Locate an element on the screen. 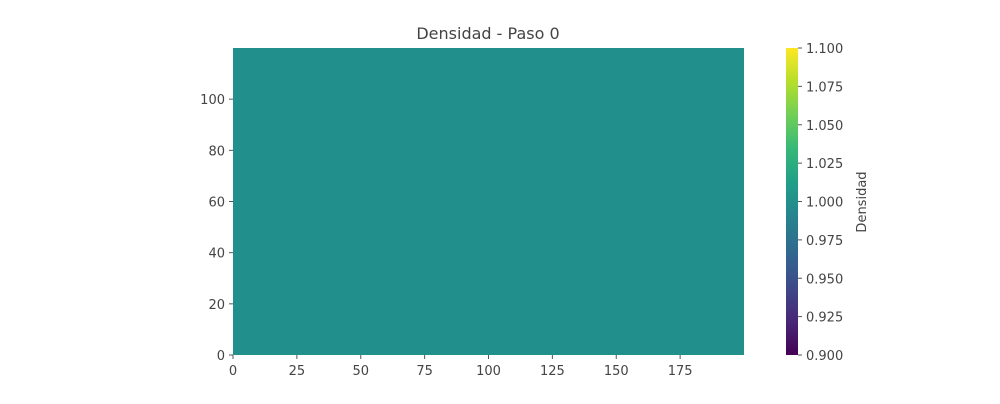 The image size is (1000, 404). colorbar-tick-label: 1.025 is located at coordinates (824, 164).